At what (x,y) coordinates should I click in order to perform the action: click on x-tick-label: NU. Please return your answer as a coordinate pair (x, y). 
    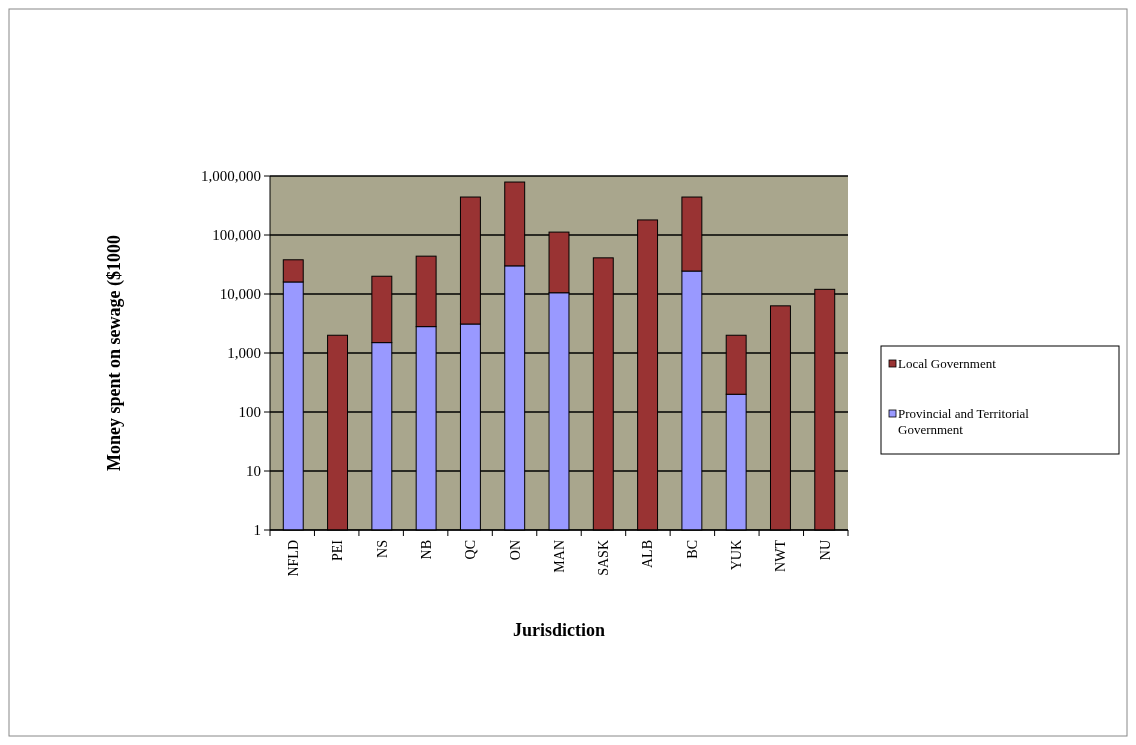
    Looking at the image, I should click on (825, 550).